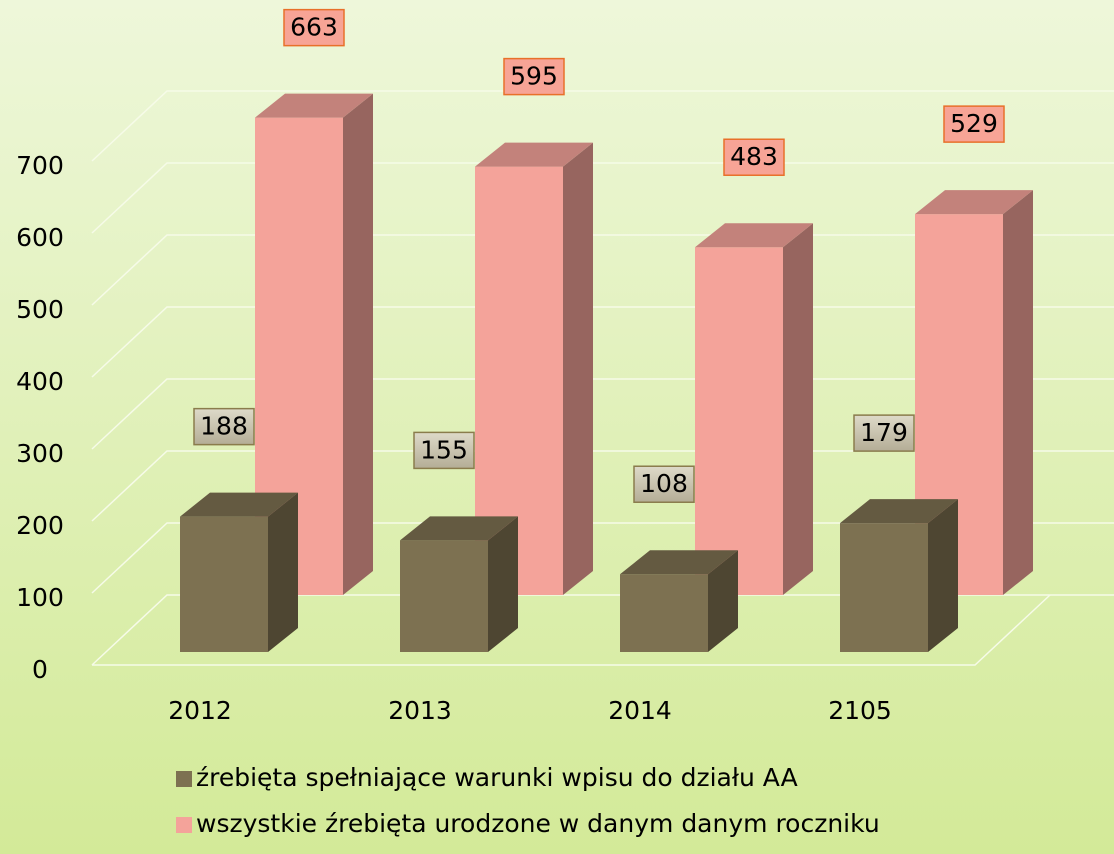 This screenshot has width=1114, height=854. I want to click on data-label: 529, so click(974, 123).